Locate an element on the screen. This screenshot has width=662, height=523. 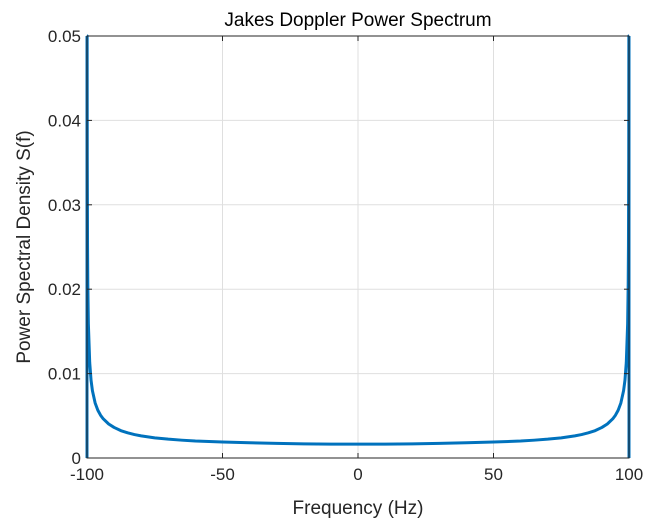
x-tick-label: -100 is located at coordinates (87, 474).